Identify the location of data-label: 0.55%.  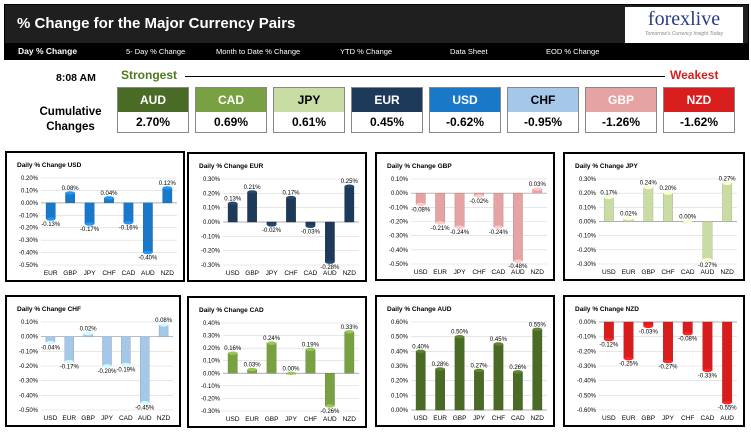
(538, 325).